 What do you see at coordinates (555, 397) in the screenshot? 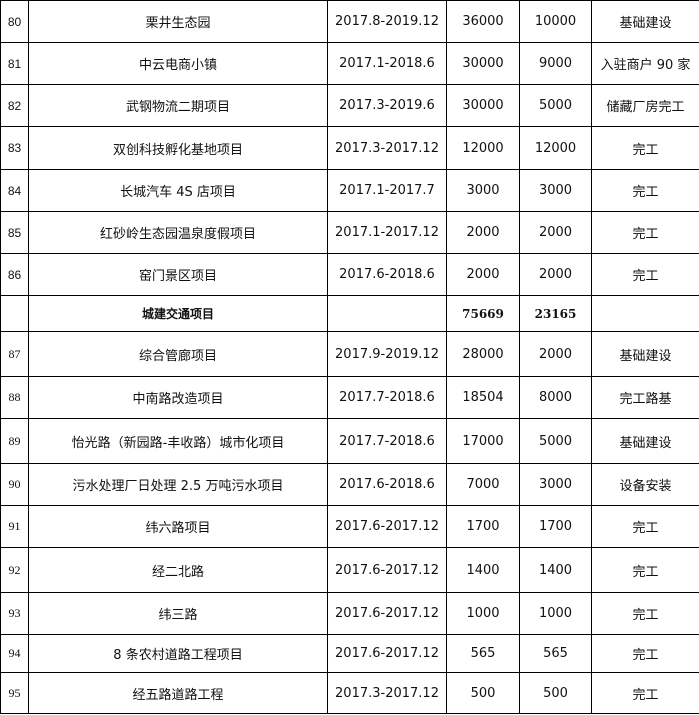
I see `annual-investment-cell: 8000` at bounding box center [555, 397].